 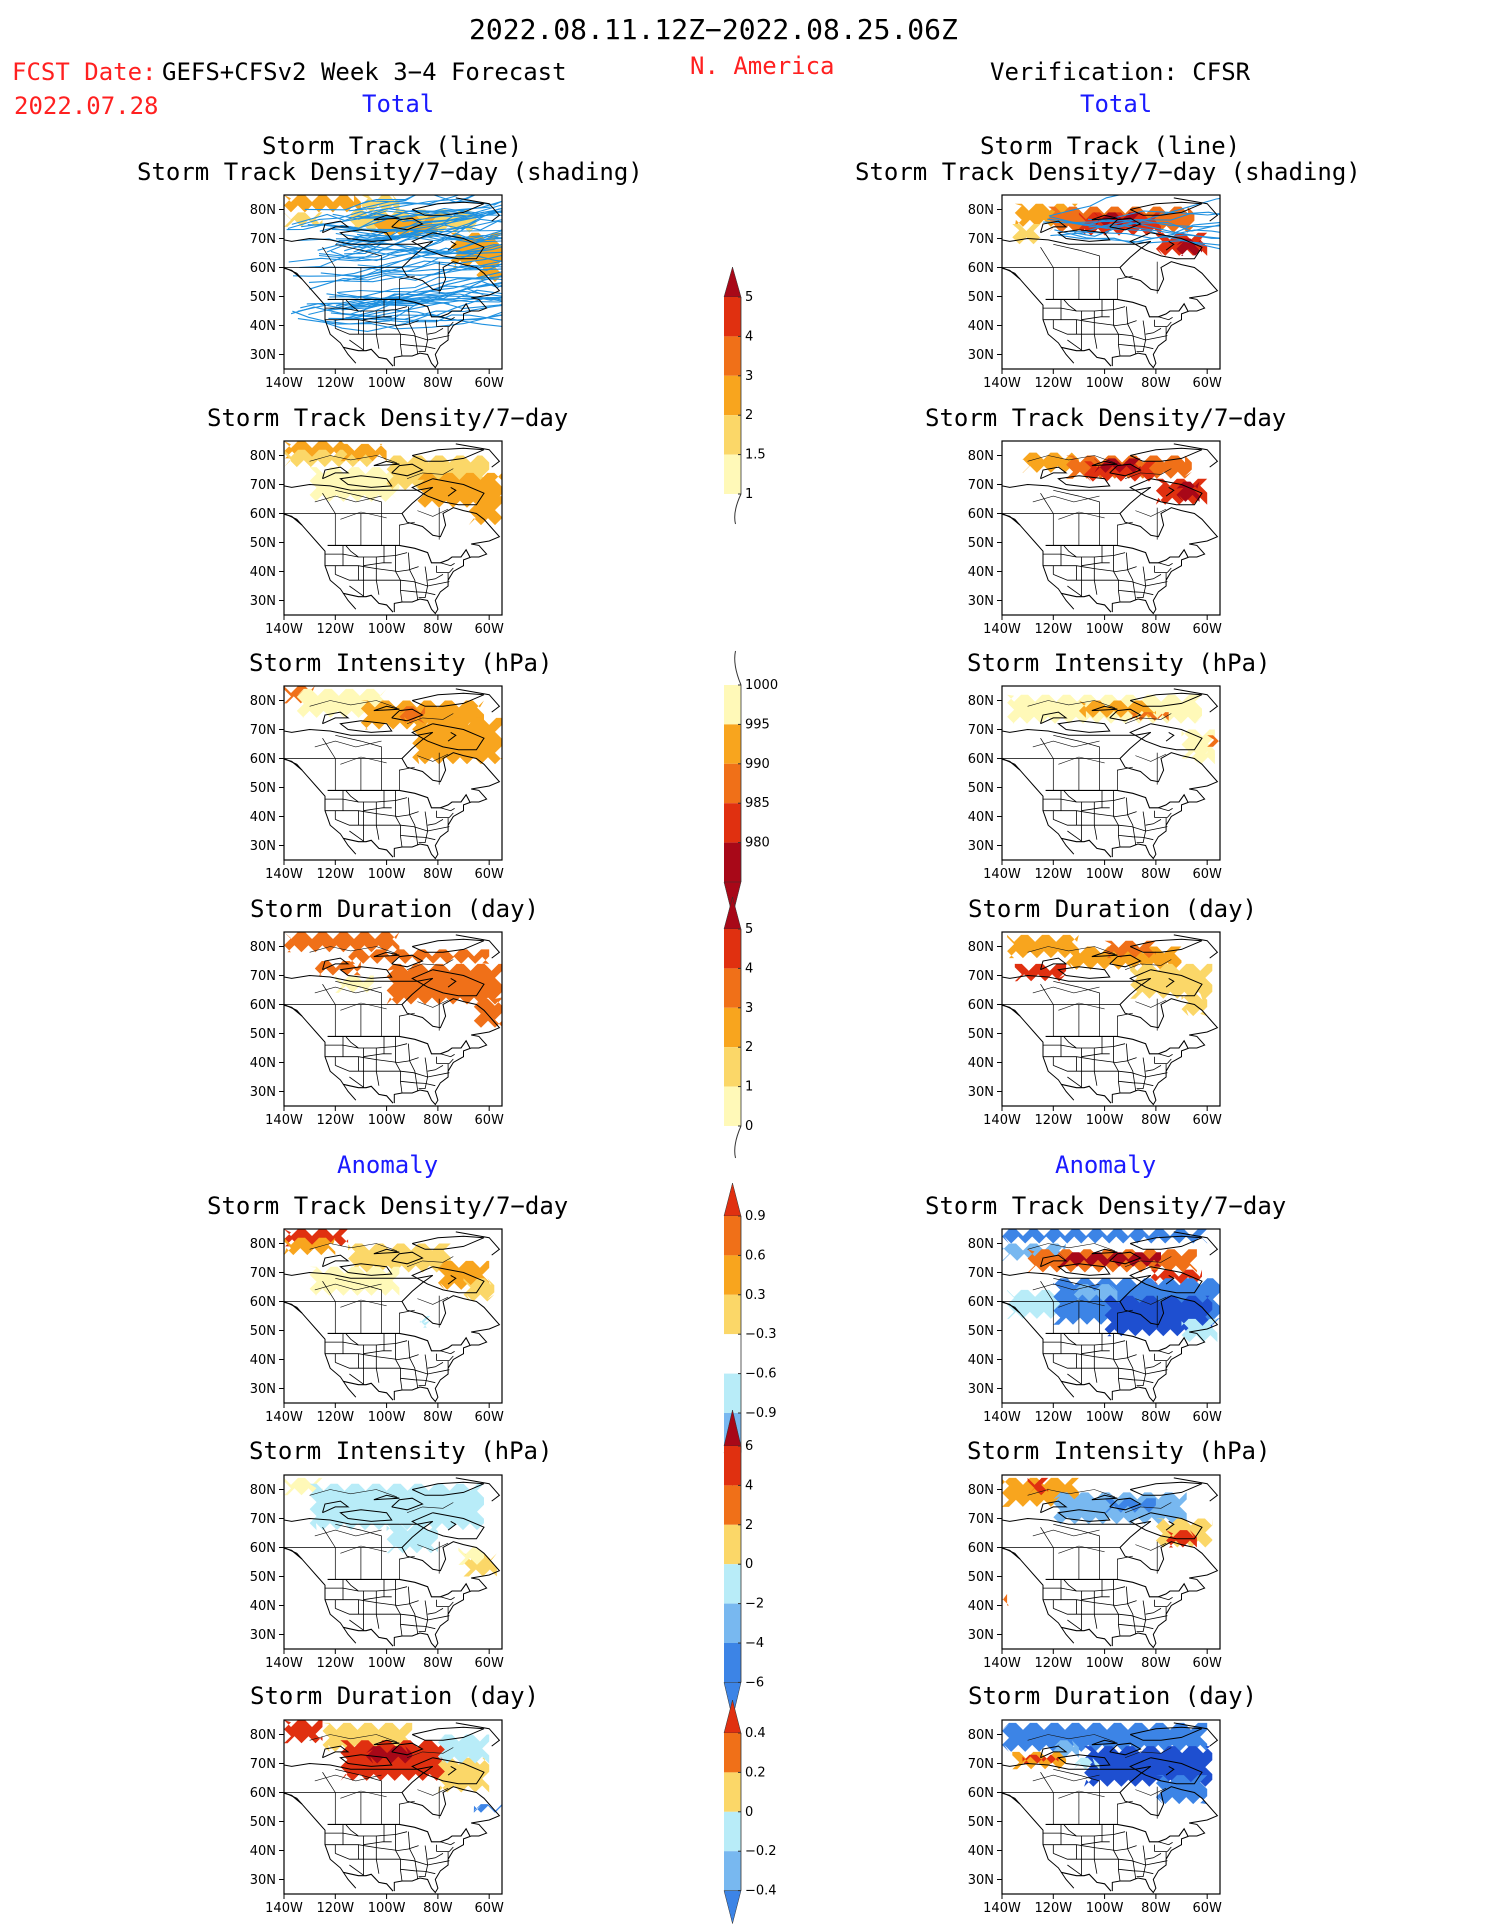 What do you see at coordinates (743, 1564) in the screenshot?
I see `colorbar-intensity-anomaly: 6 4 2 0 −2 −4 −6` at bounding box center [743, 1564].